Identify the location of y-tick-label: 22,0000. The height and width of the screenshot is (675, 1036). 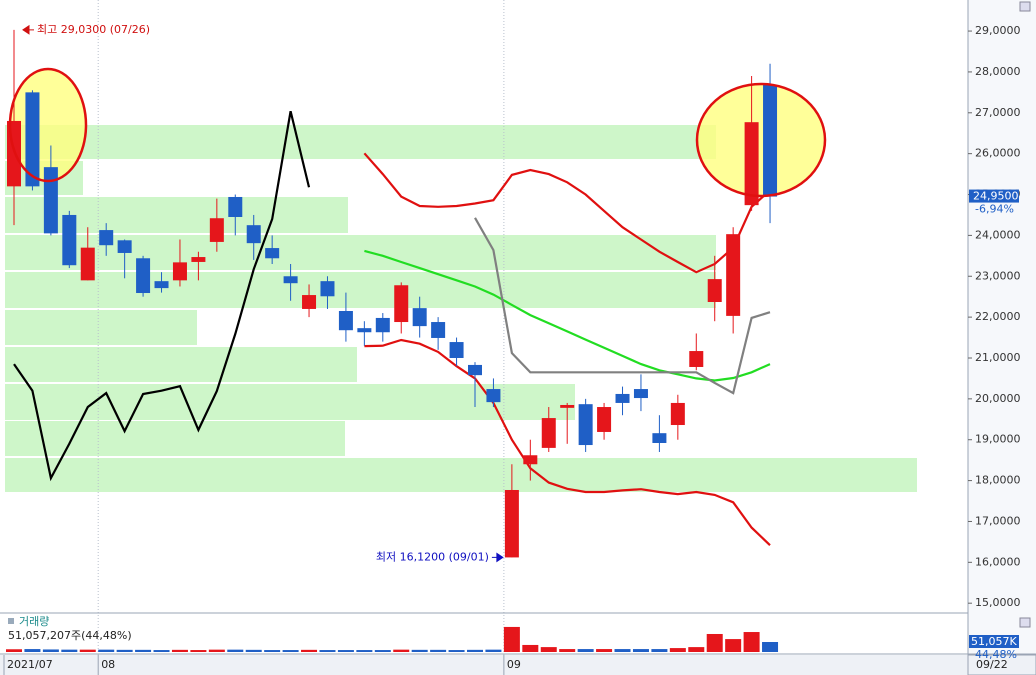
(998, 316).